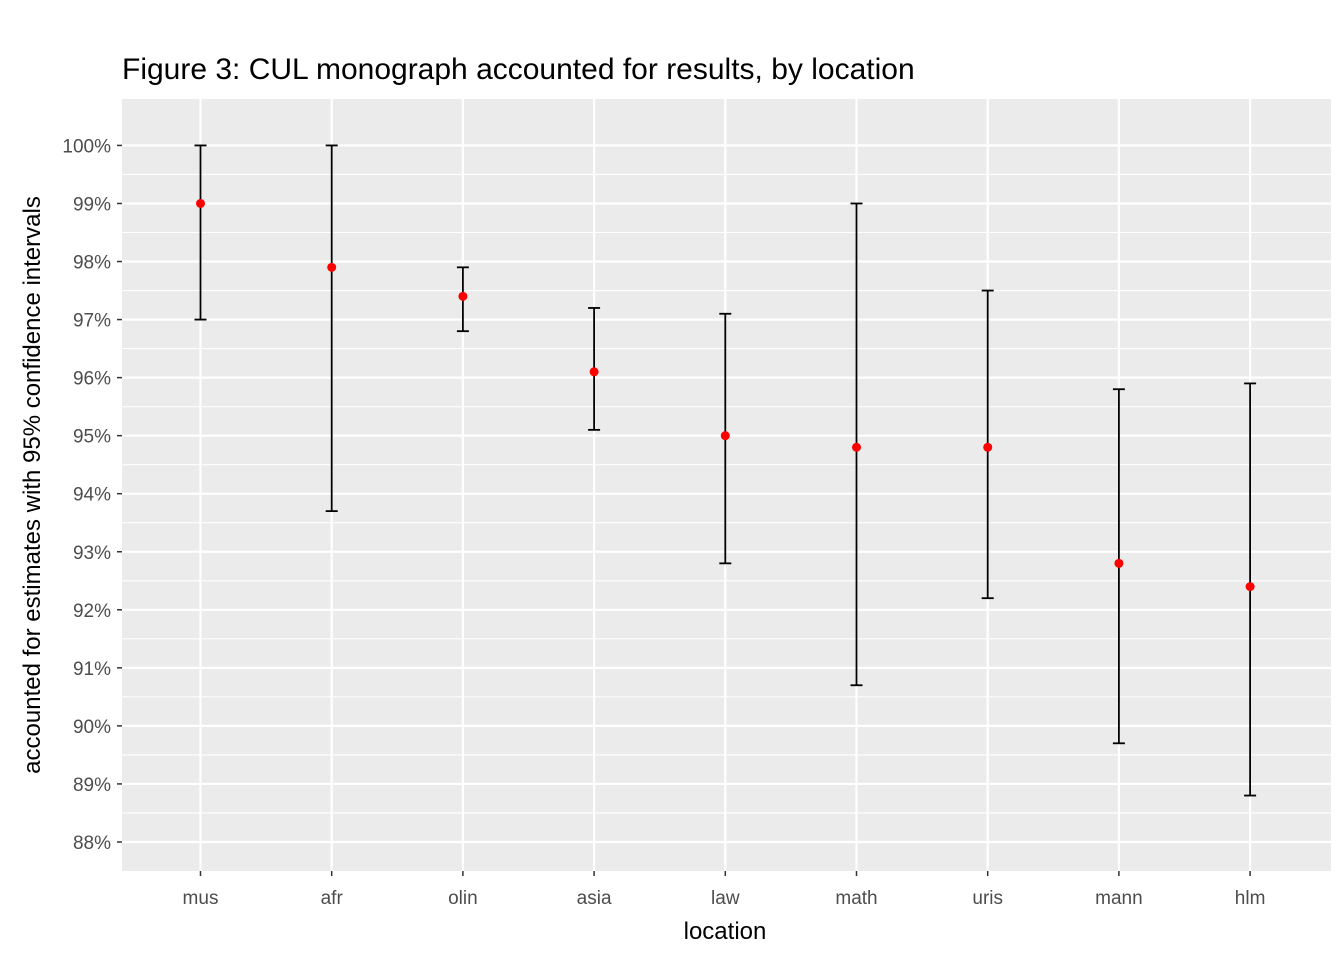  Describe the element at coordinates (725, 898) in the screenshot. I see `x-tick-label: law` at that location.